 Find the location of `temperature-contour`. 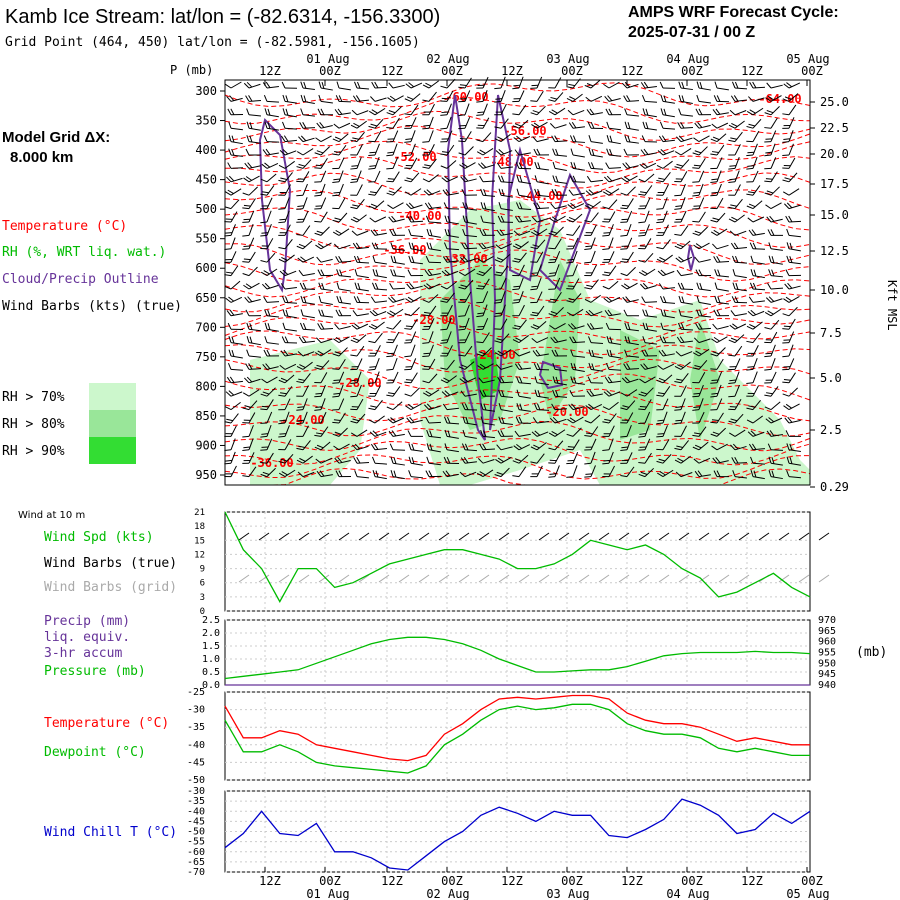

temperature-contour is located at coordinates (517, 157).